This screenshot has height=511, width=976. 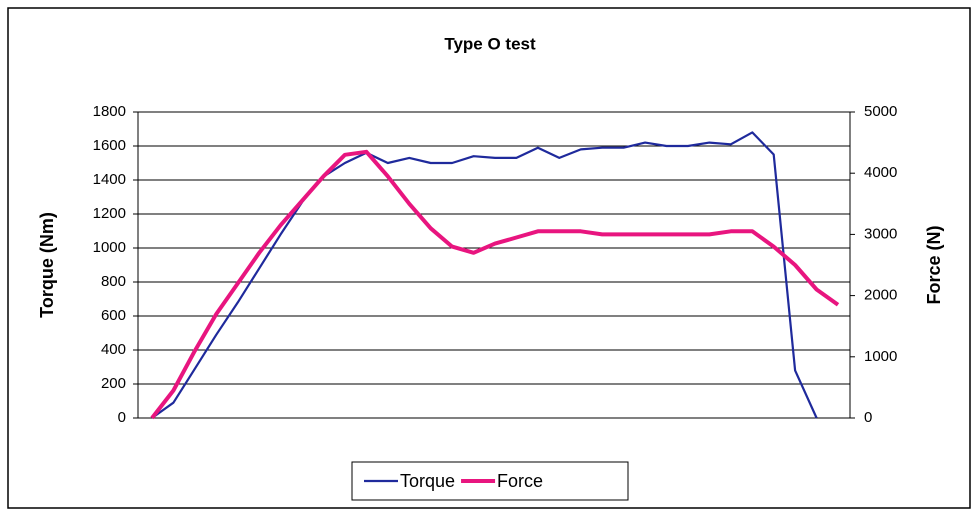 I want to click on y2-tick-label: 0, so click(x=868, y=417).